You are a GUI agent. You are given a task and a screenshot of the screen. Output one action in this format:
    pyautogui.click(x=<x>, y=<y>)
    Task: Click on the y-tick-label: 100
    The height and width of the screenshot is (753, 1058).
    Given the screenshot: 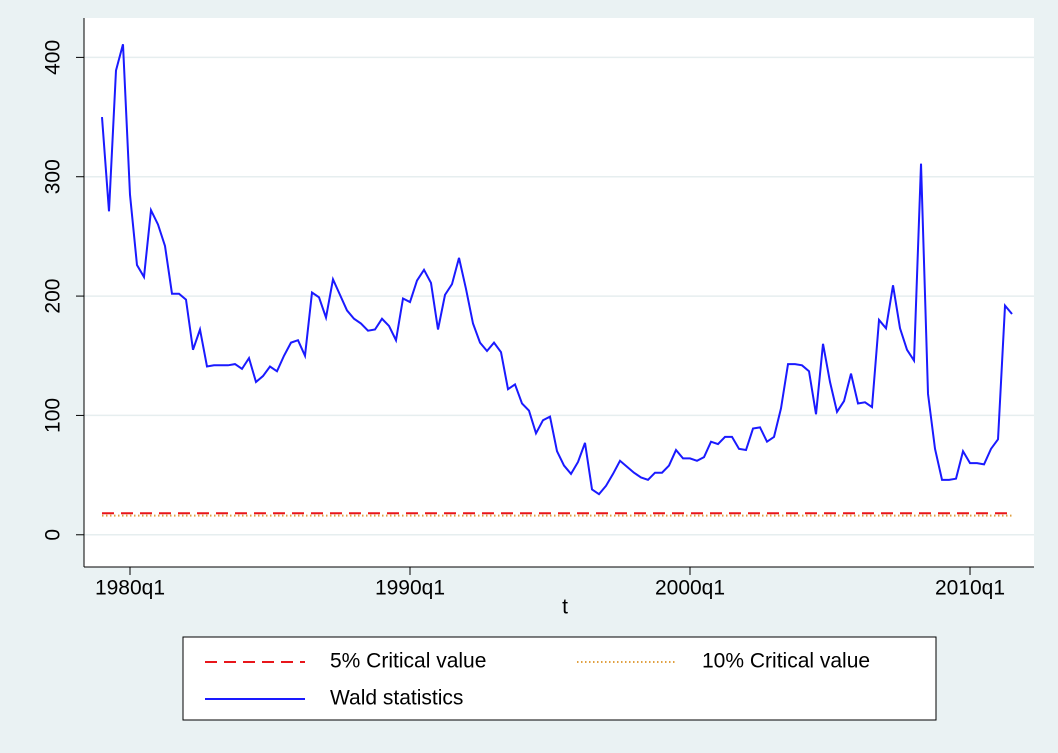 What is the action you would take?
    pyautogui.click(x=53, y=415)
    